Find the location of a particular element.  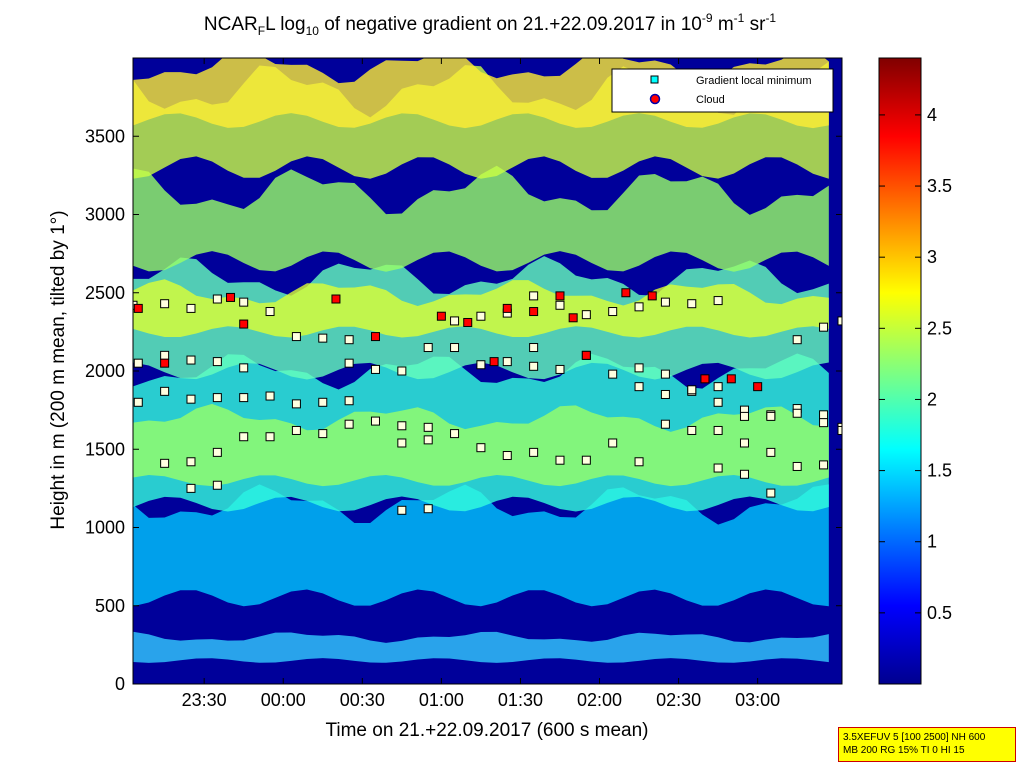

legend: Gradient local minimum Cloud is located at coordinates (722, 90).